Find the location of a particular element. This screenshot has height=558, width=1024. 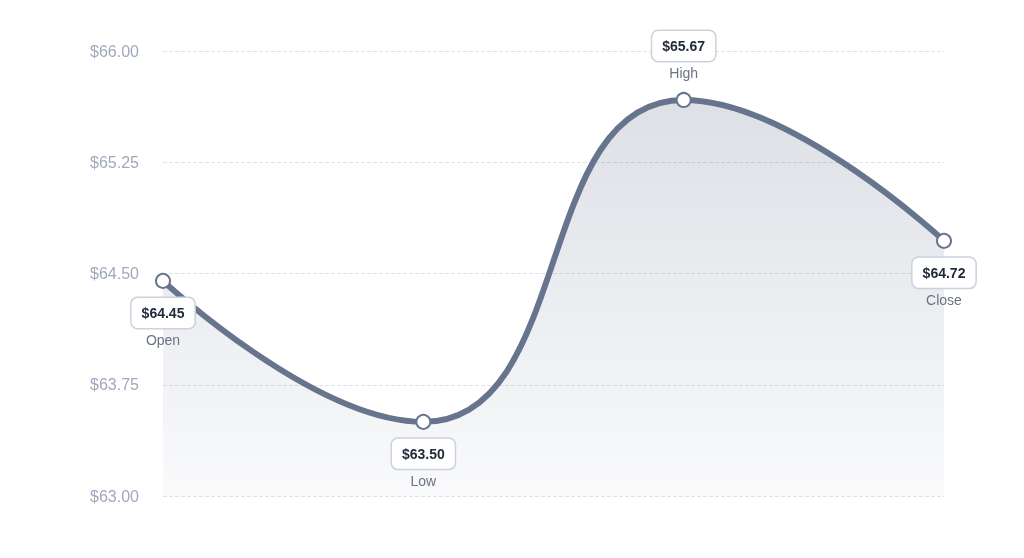

data-label: $65.67 is located at coordinates (684, 45).